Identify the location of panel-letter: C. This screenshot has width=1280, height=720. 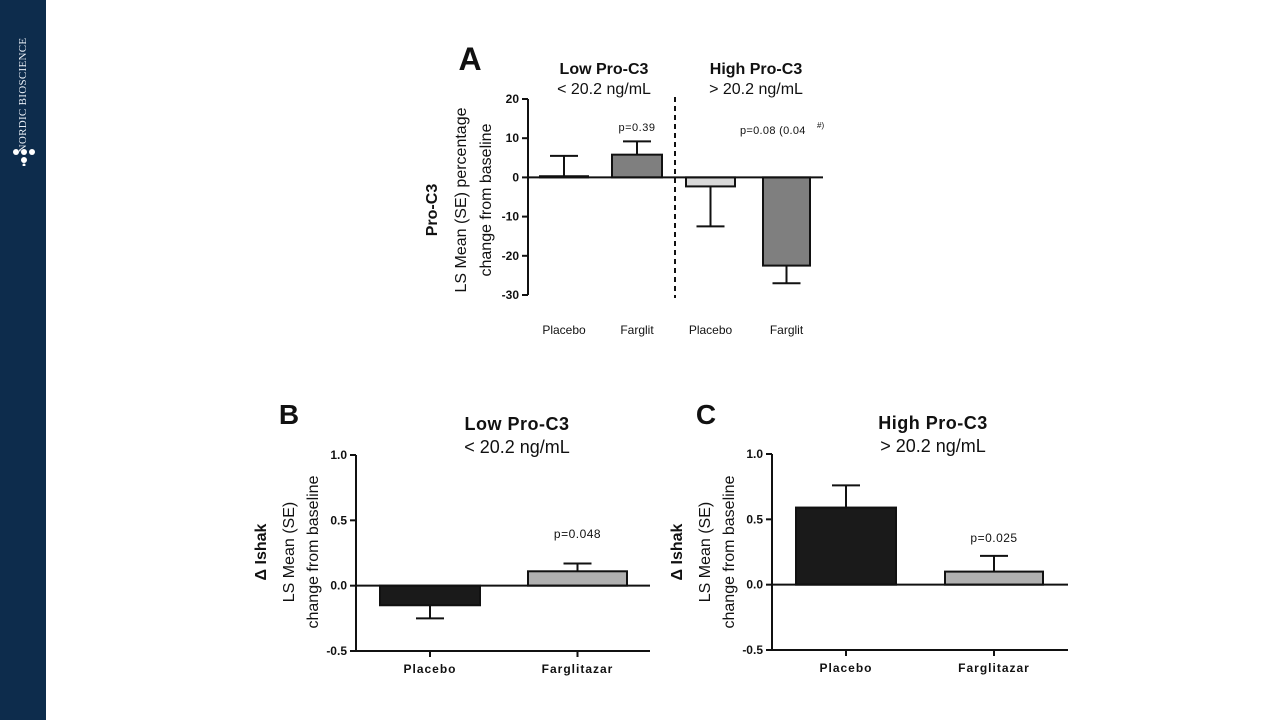
(706, 414).